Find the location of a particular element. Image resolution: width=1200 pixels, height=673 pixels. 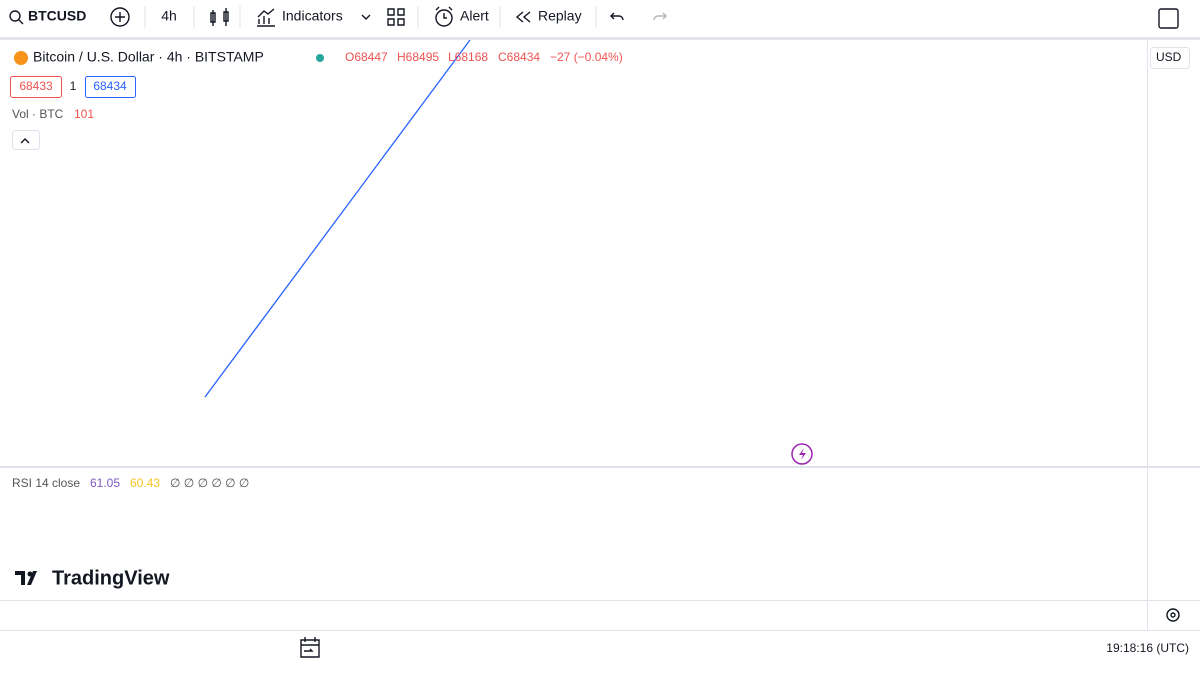

legend-low: L68168 is located at coordinates (468, 57).